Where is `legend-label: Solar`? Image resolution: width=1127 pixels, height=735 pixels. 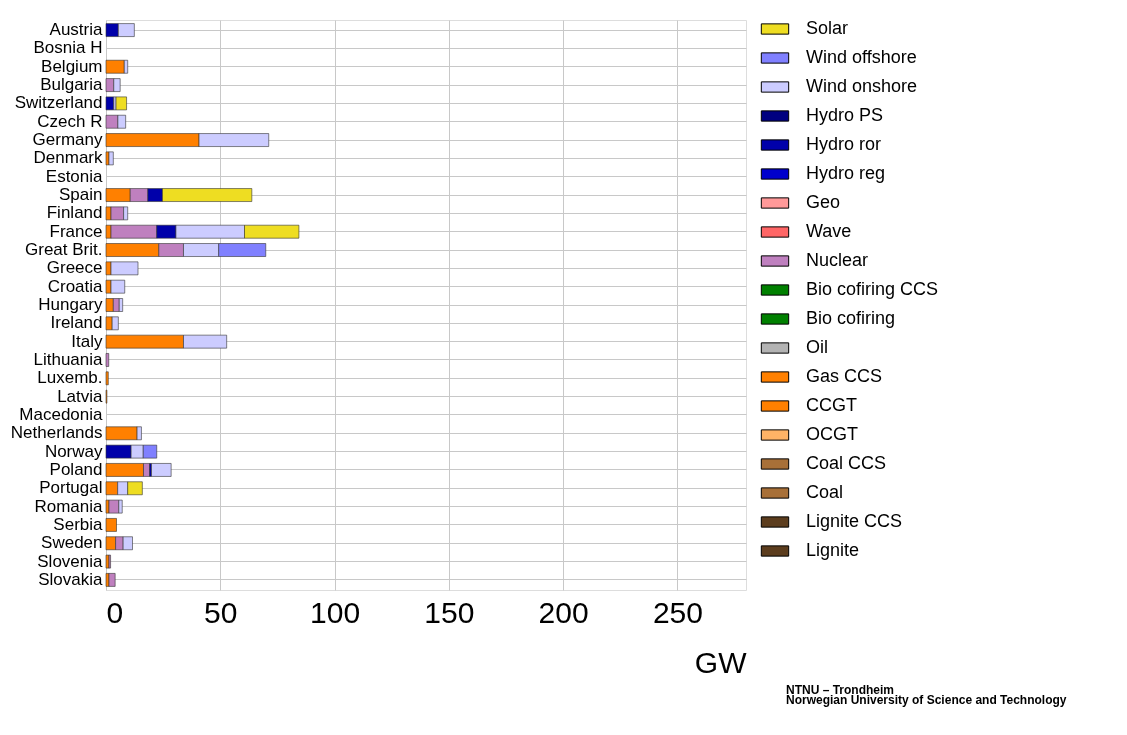
legend-label: Solar is located at coordinates (827, 28).